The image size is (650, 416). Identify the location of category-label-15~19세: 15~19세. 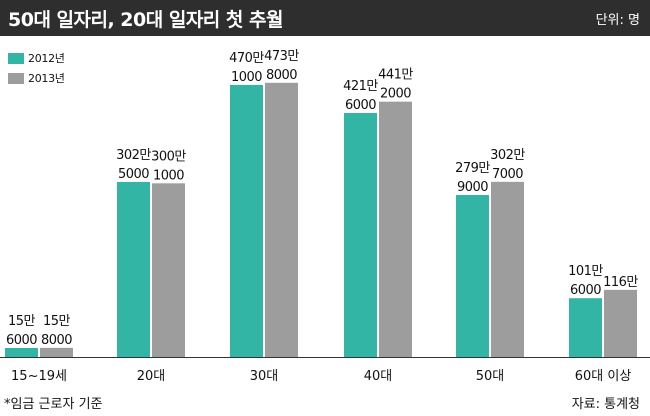
(39, 376).